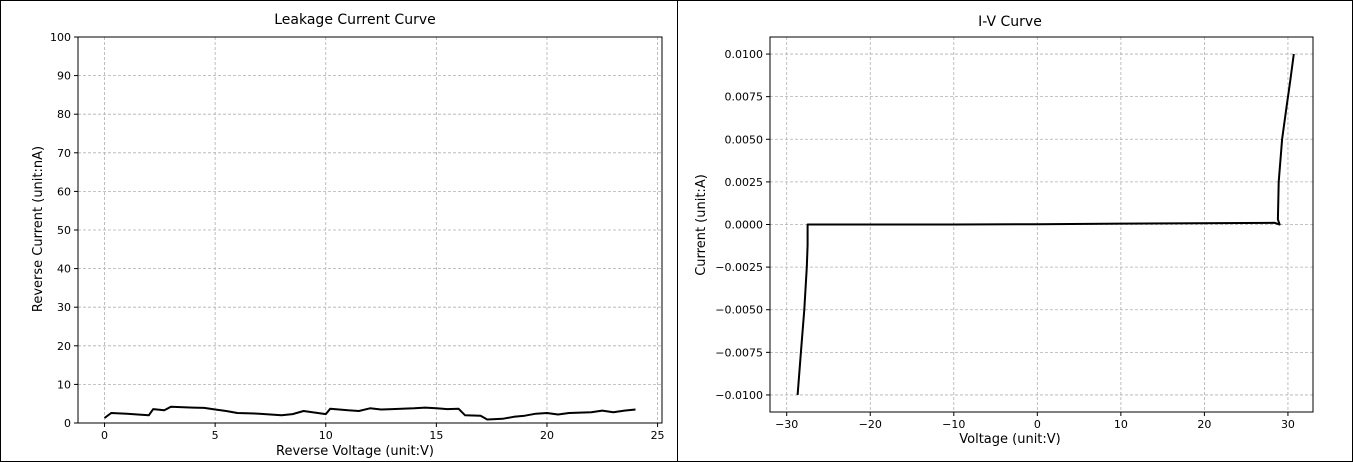 This screenshot has width=1353, height=462. What do you see at coordinates (953, 424) in the screenshot?
I see `x-tick-label: −10` at bounding box center [953, 424].